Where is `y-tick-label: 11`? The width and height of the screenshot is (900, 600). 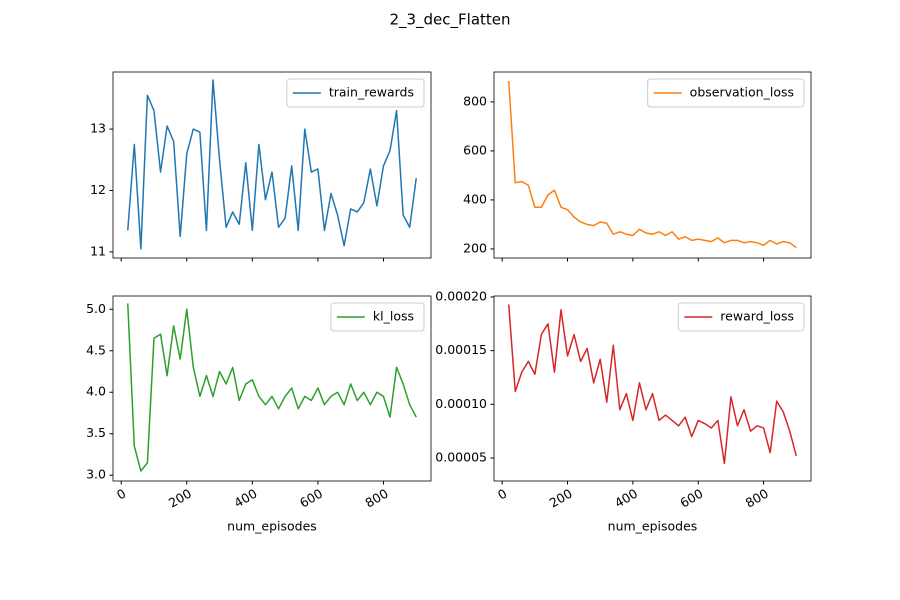
y-tick-label: 11 is located at coordinates (98, 250).